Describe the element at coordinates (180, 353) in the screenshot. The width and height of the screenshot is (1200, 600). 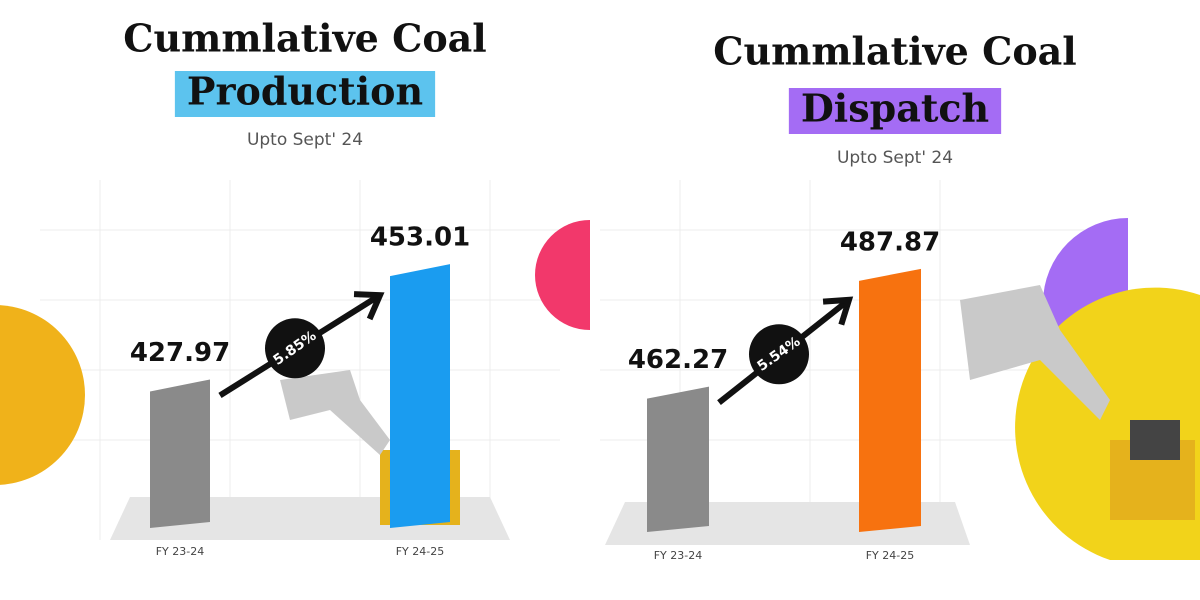
I see `value-label: 427.97` at that location.